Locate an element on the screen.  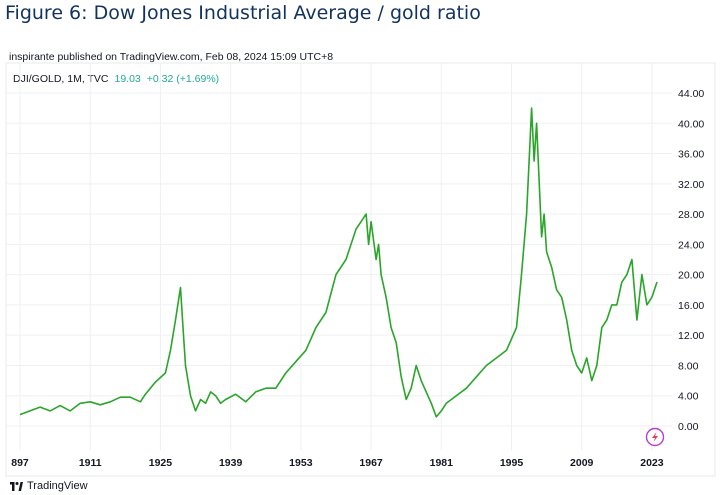
tradingview-brand: TradingView is located at coordinates (49, 486).